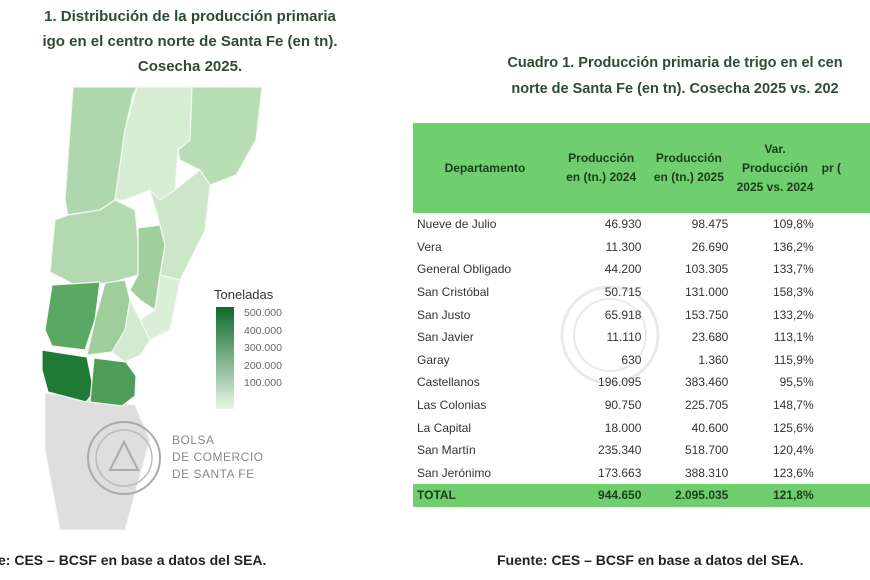  I want to click on cell-var: 123,6%, so click(793, 472).